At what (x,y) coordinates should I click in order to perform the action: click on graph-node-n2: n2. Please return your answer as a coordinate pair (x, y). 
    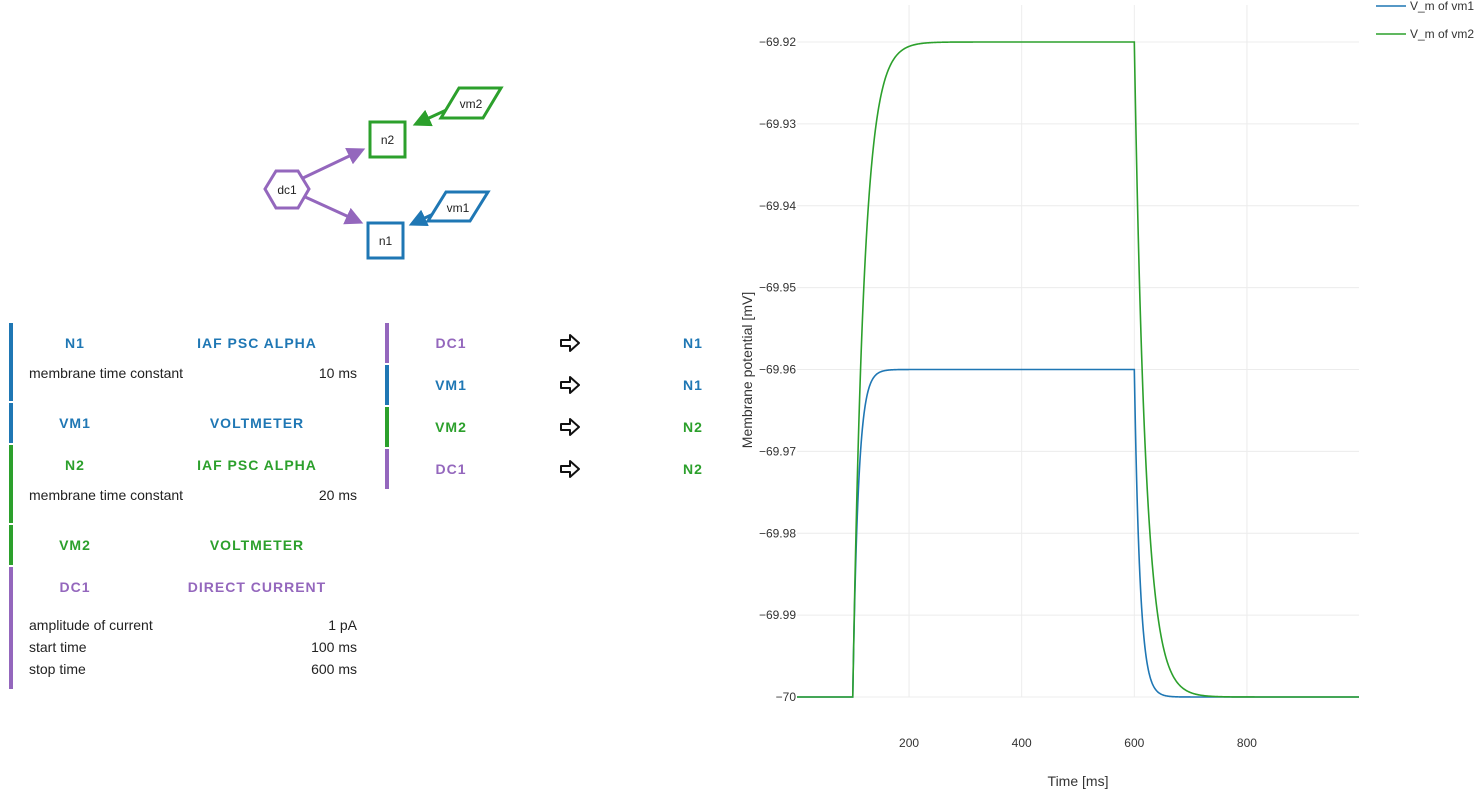
    Looking at the image, I should click on (387, 139).